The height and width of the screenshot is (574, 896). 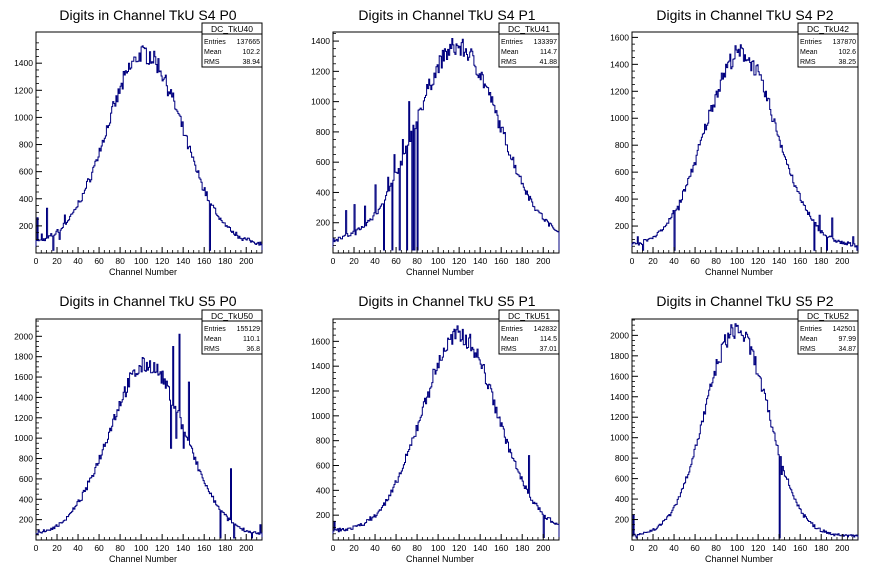 I want to click on stats-box: DC_TkU42 Entries 137870 Mean 102.6 RMS 38.25, so click(x=828, y=45).